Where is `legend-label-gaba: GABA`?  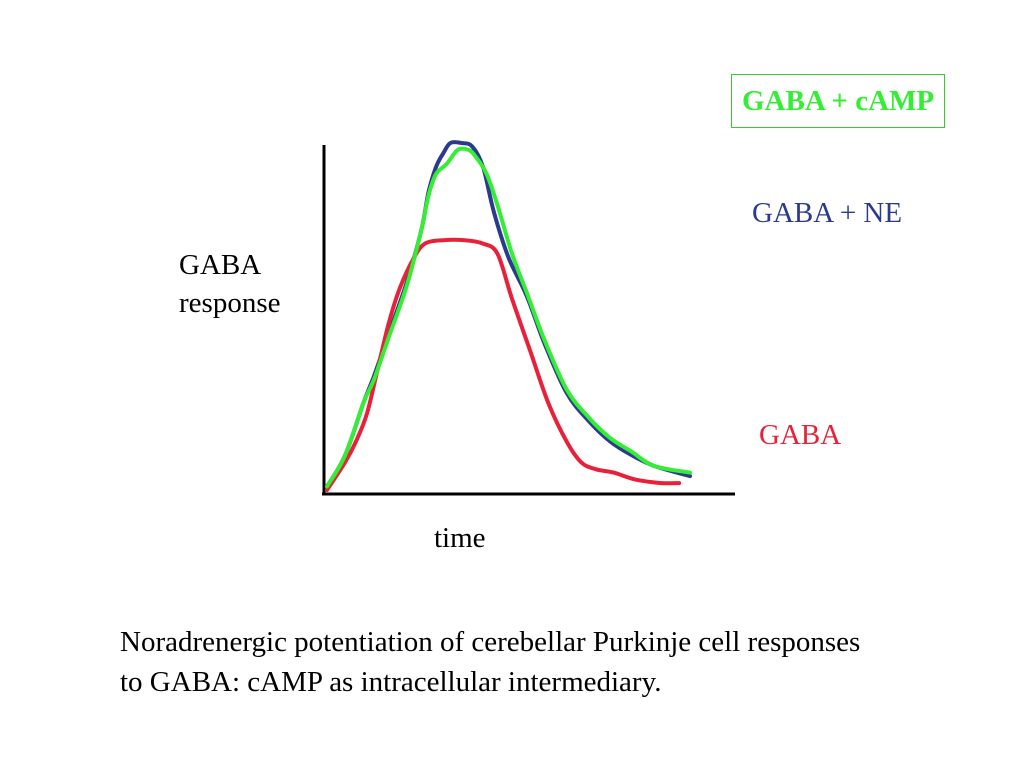
legend-label-gaba: GABA is located at coordinates (800, 435).